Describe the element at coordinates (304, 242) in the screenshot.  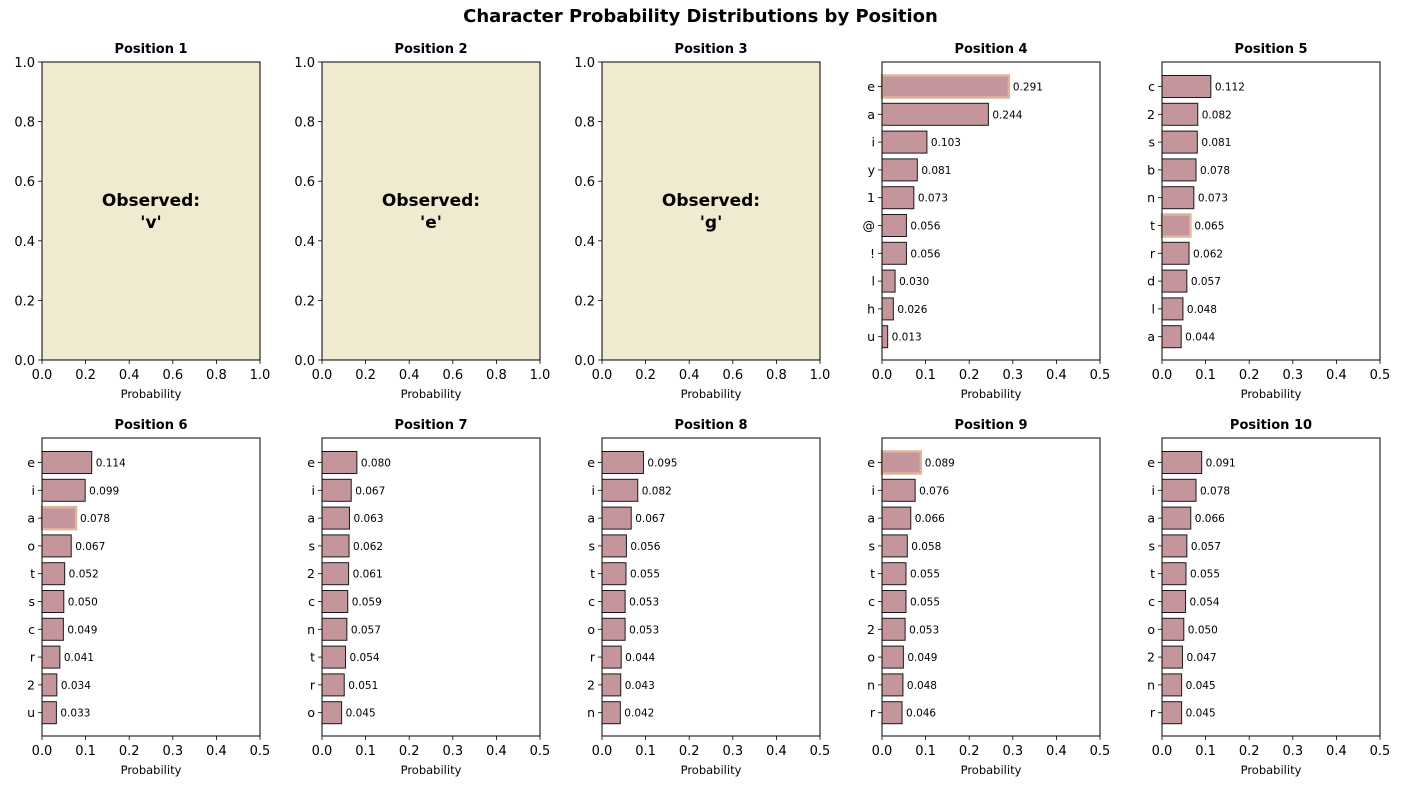
I see `y-tick-label: 0.4` at that location.